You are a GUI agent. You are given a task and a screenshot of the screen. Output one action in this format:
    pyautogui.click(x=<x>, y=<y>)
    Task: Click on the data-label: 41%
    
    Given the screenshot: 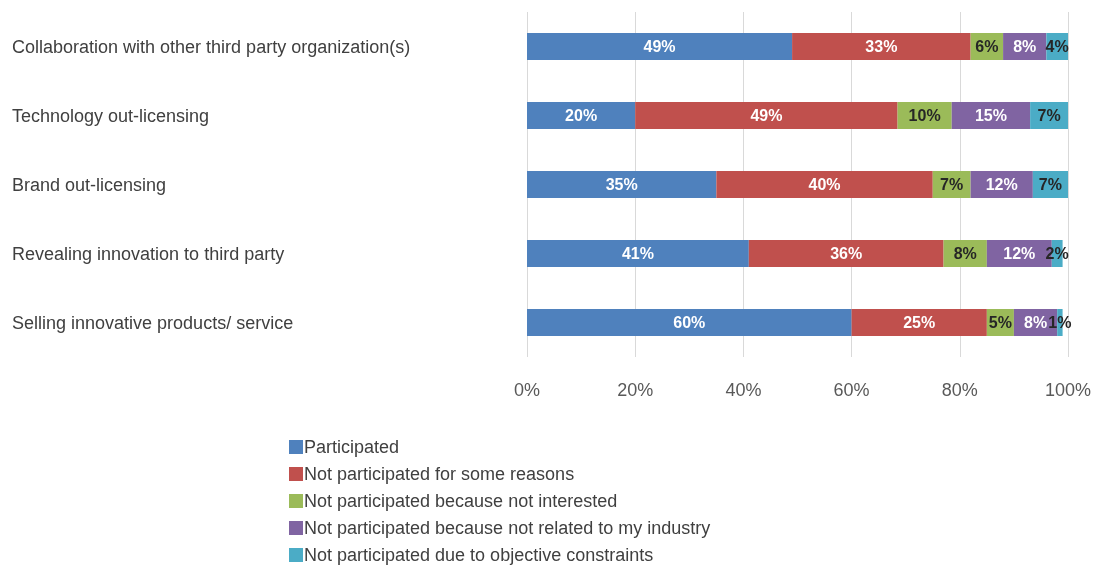 What is the action you would take?
    pyautogui.click(x=637, y=253)
    